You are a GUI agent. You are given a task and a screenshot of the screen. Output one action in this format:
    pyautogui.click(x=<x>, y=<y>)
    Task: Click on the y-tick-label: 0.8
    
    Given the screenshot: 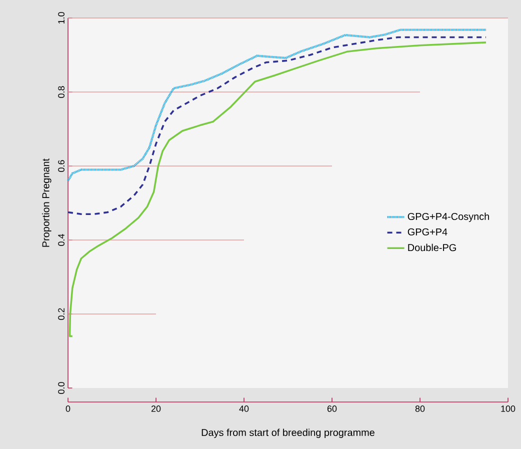 What is the action you would take?
    pyautogui.click(x=61, y=92)
    